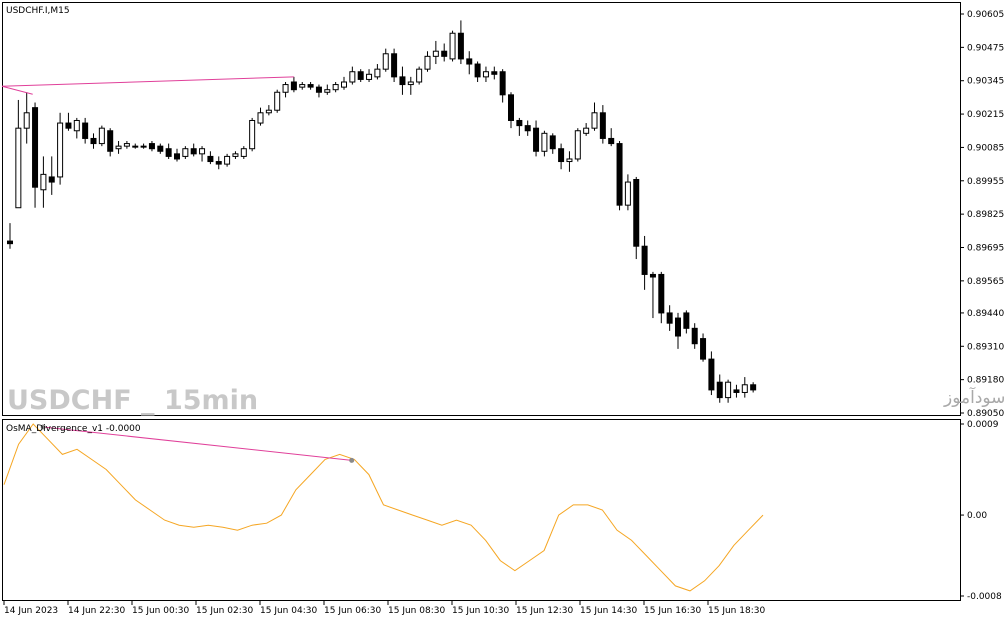  I want to click on time-tick-label: 15 Jun 14:30, so click(608, 611).